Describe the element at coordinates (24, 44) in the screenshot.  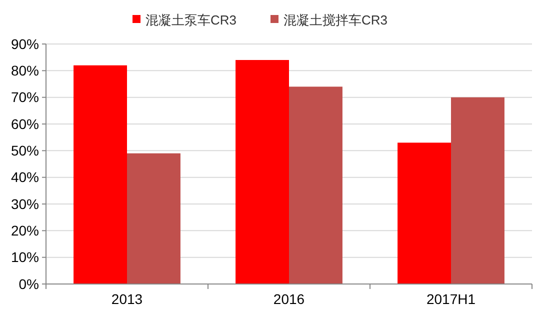
I see `y-tick-label: 90%` at that location.